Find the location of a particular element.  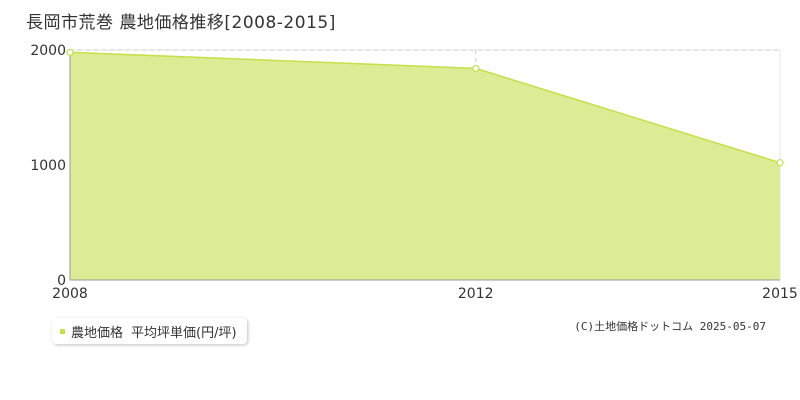

legend-swatch is located at coordinates (62, 331).